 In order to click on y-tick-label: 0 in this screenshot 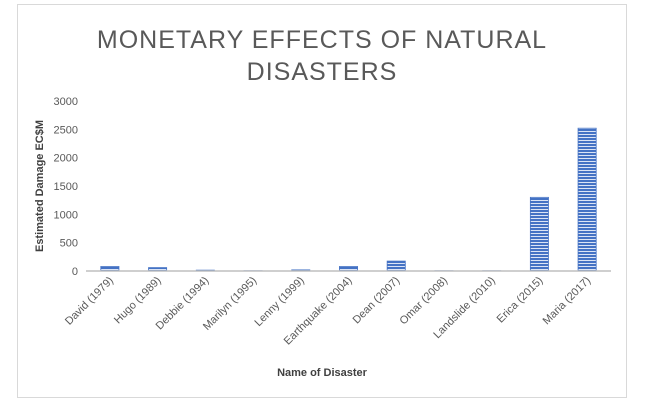, I will do `click(75, 272)`.